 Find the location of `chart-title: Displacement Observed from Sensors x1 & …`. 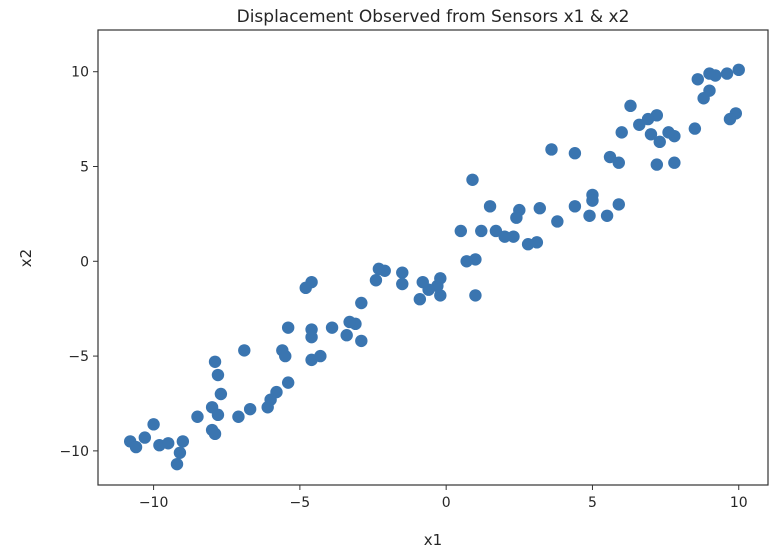

chart-title: Displacement Observed from Sensors x1 & … is located at coordinates (433, 17).